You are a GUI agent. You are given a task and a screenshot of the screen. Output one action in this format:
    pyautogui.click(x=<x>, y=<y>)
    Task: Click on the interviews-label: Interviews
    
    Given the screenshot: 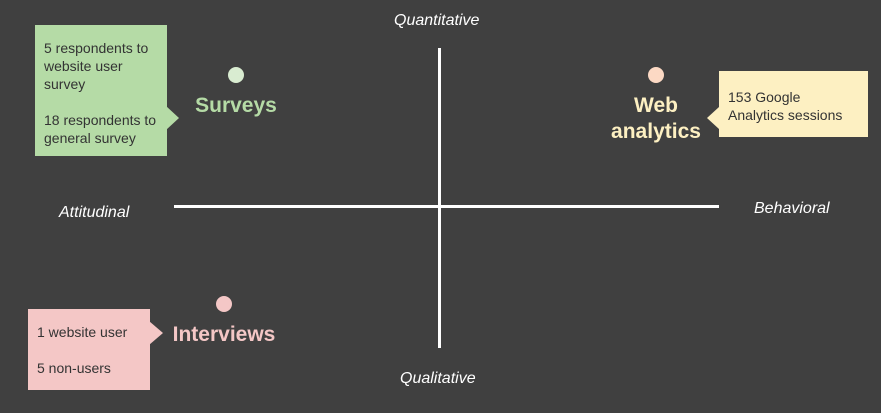 What is the action you would take?
    pyautogui.click(x=224, y=334)
    